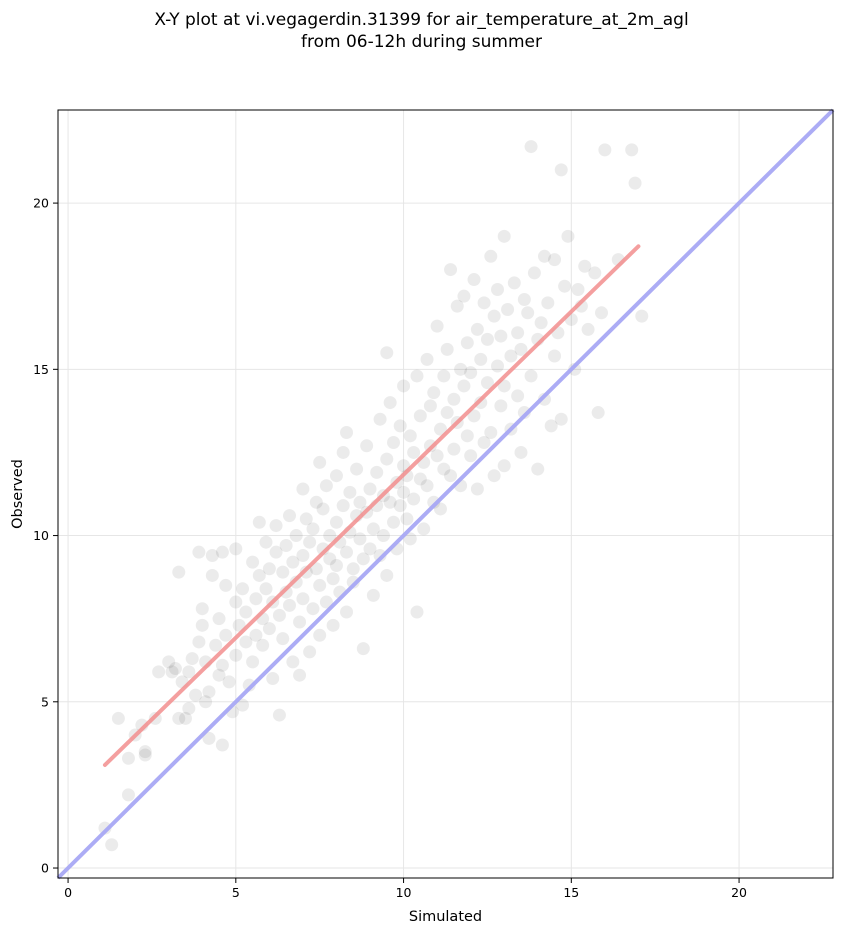 The image size is (843, 934). I want to click on y-axis-label: Observed, so click(18, 494).